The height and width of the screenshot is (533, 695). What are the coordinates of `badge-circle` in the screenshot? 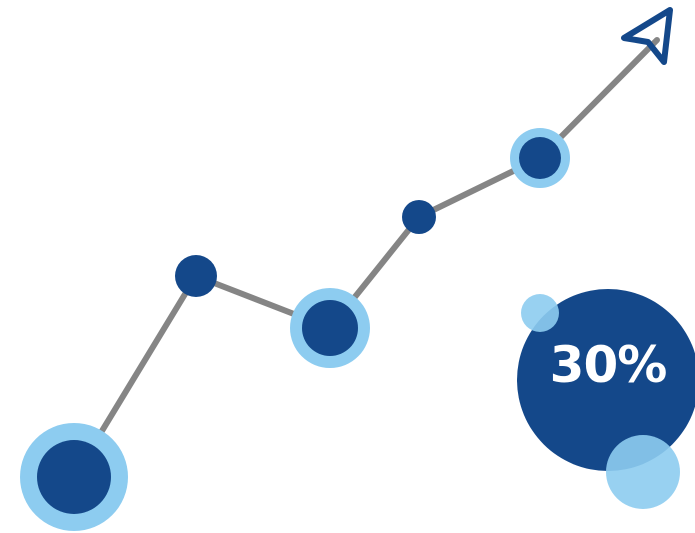 It's located at (606, 380).